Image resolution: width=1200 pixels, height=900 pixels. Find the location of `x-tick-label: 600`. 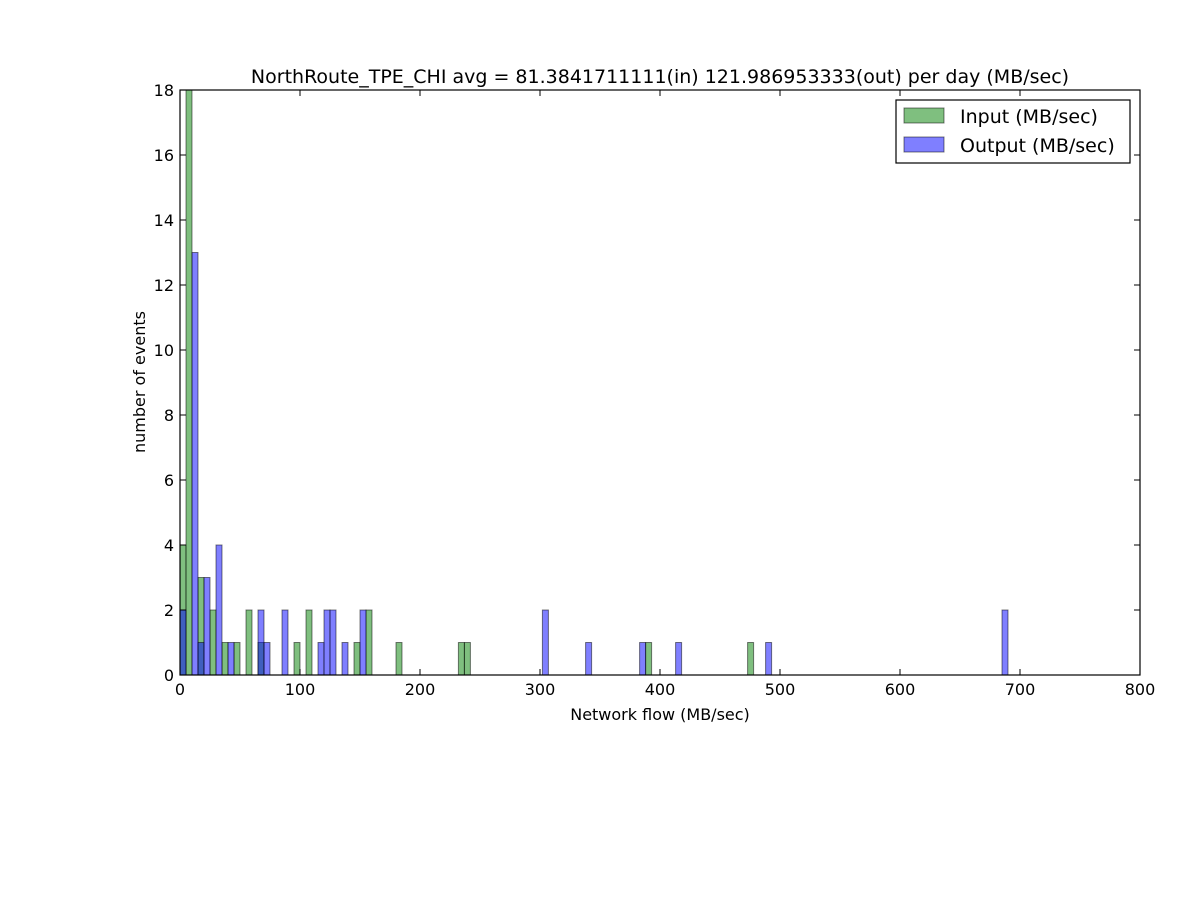

x-tick-label: 600 is located at coordinates (900, 689).